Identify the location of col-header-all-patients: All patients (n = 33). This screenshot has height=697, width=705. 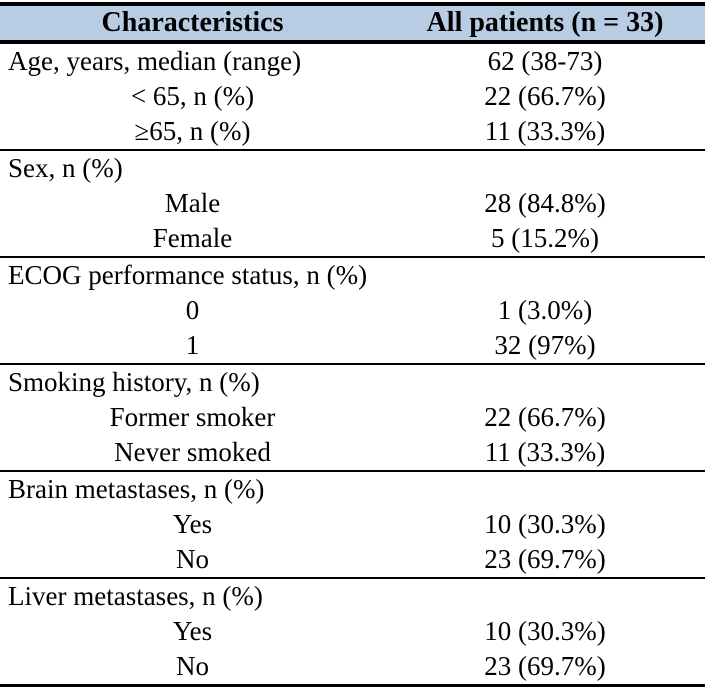
(545, 24).